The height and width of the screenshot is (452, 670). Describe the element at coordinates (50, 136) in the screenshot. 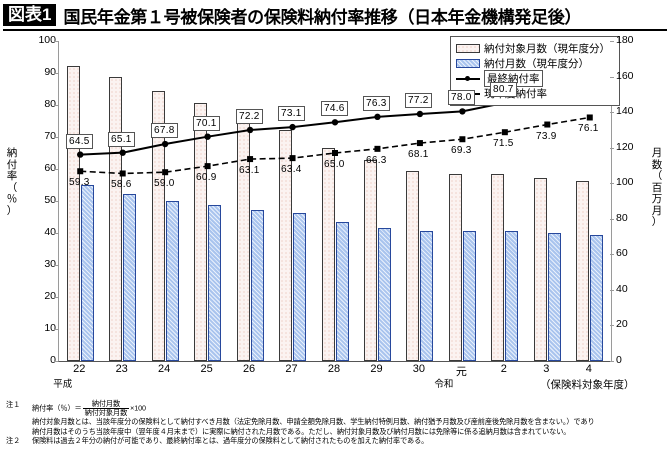

I see `y-axis-left-tick: 70` at that location.